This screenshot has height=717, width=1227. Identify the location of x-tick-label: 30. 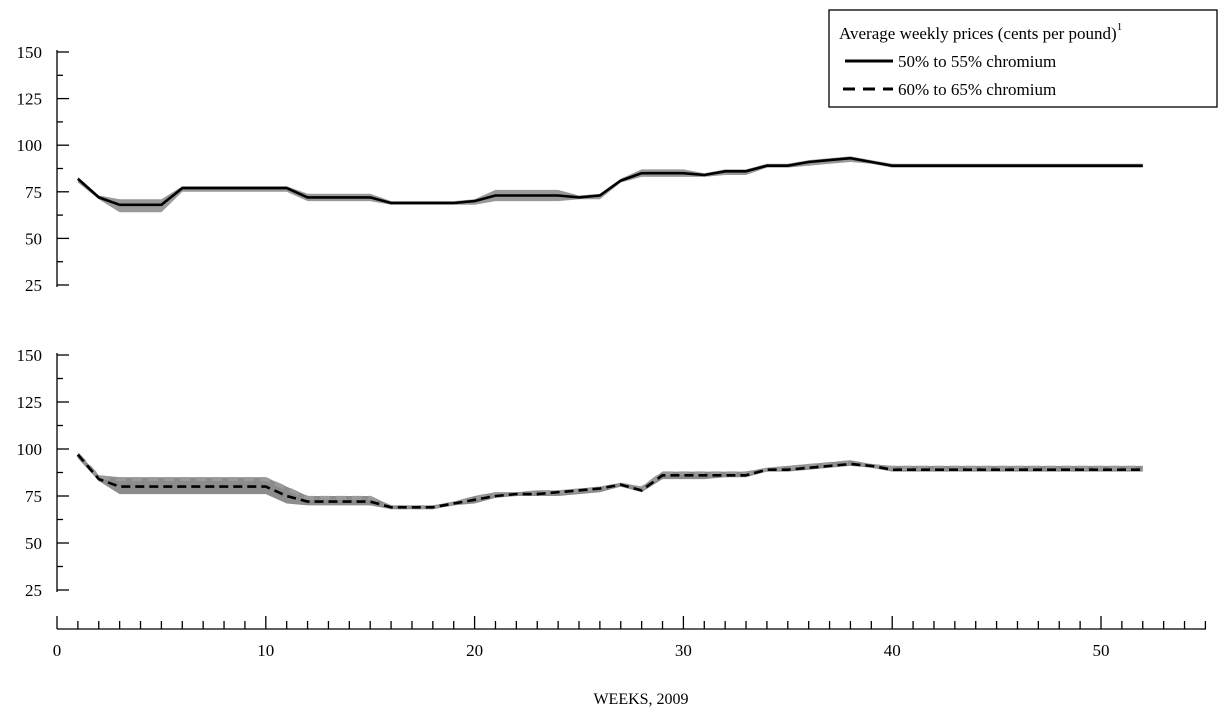
(683, 650).